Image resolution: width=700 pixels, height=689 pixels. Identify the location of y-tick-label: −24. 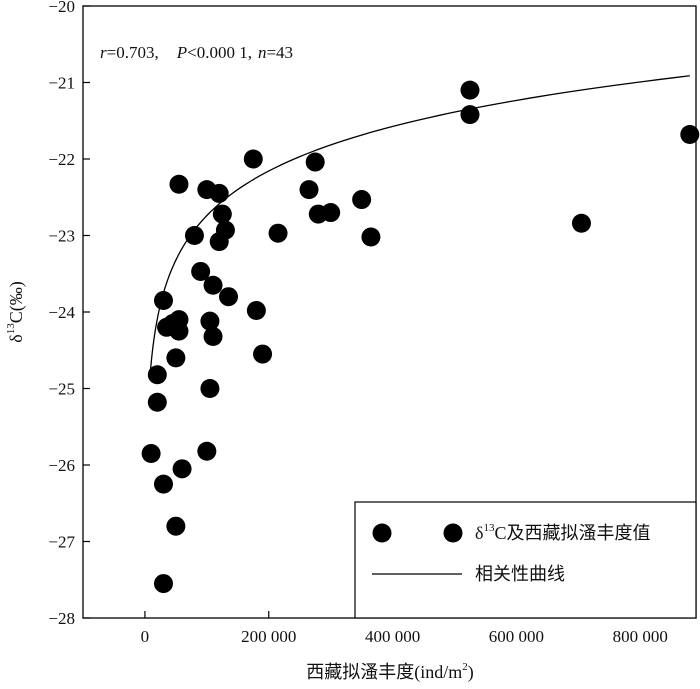
(61, 312).